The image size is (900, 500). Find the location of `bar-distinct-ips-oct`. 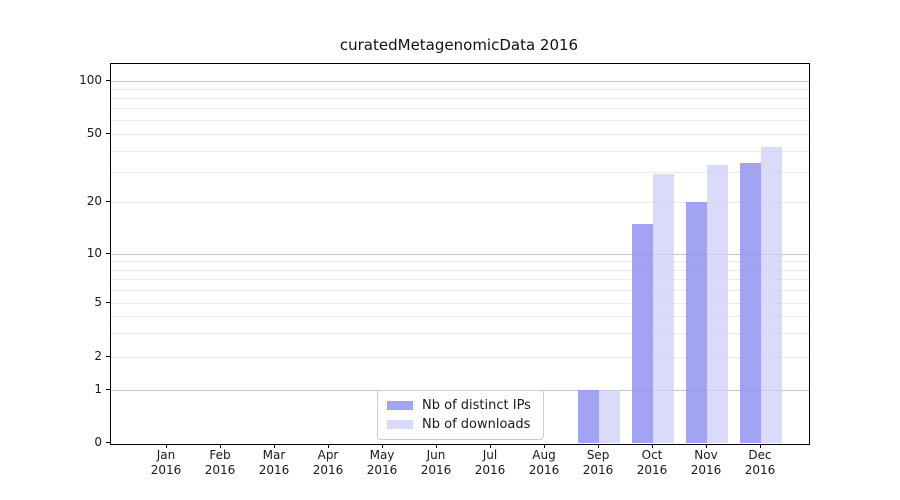

bar-distinct-ips-oct is located at coordinates (642, 333).